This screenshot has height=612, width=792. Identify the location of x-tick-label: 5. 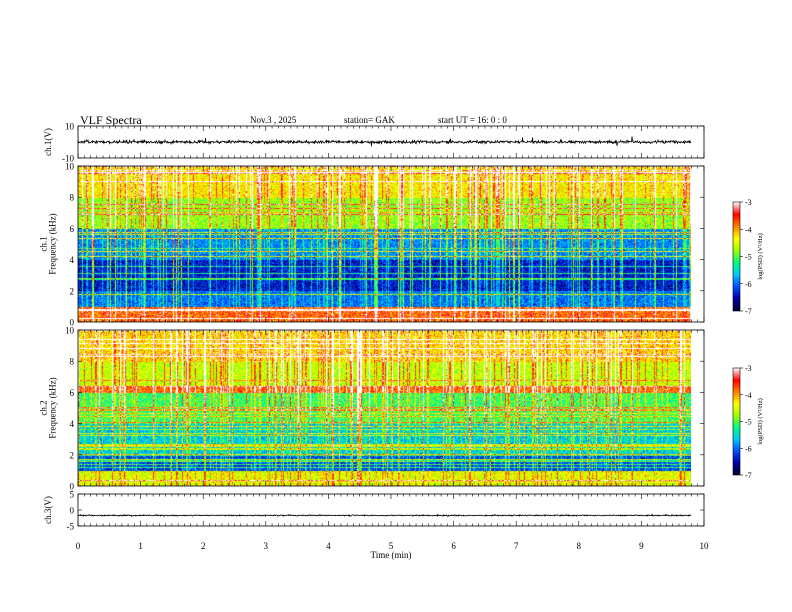
(391, 546).